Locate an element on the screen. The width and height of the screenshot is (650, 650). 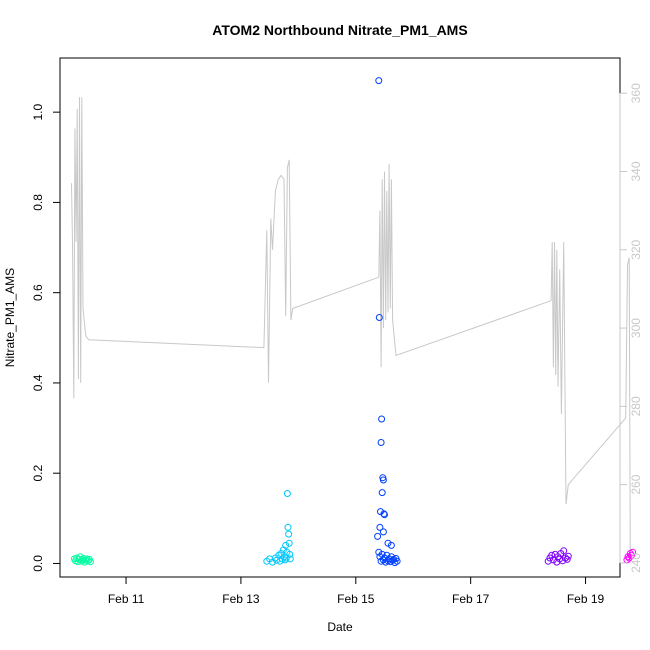
y-tick-label: 0.0 is located at coordinates (38, 563).